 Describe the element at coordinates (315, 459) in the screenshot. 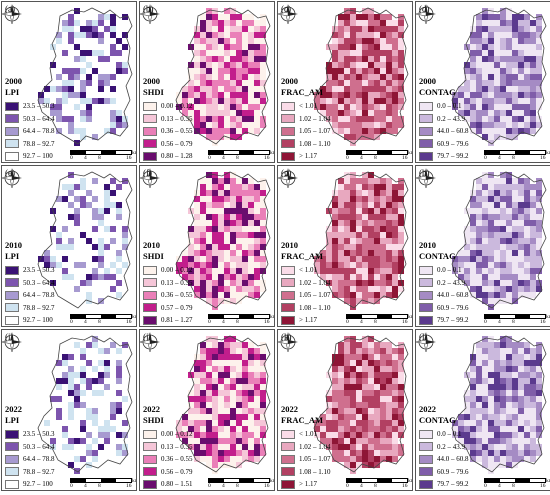

I see `legend-range-label: 1.05 – 1.07` at that location.